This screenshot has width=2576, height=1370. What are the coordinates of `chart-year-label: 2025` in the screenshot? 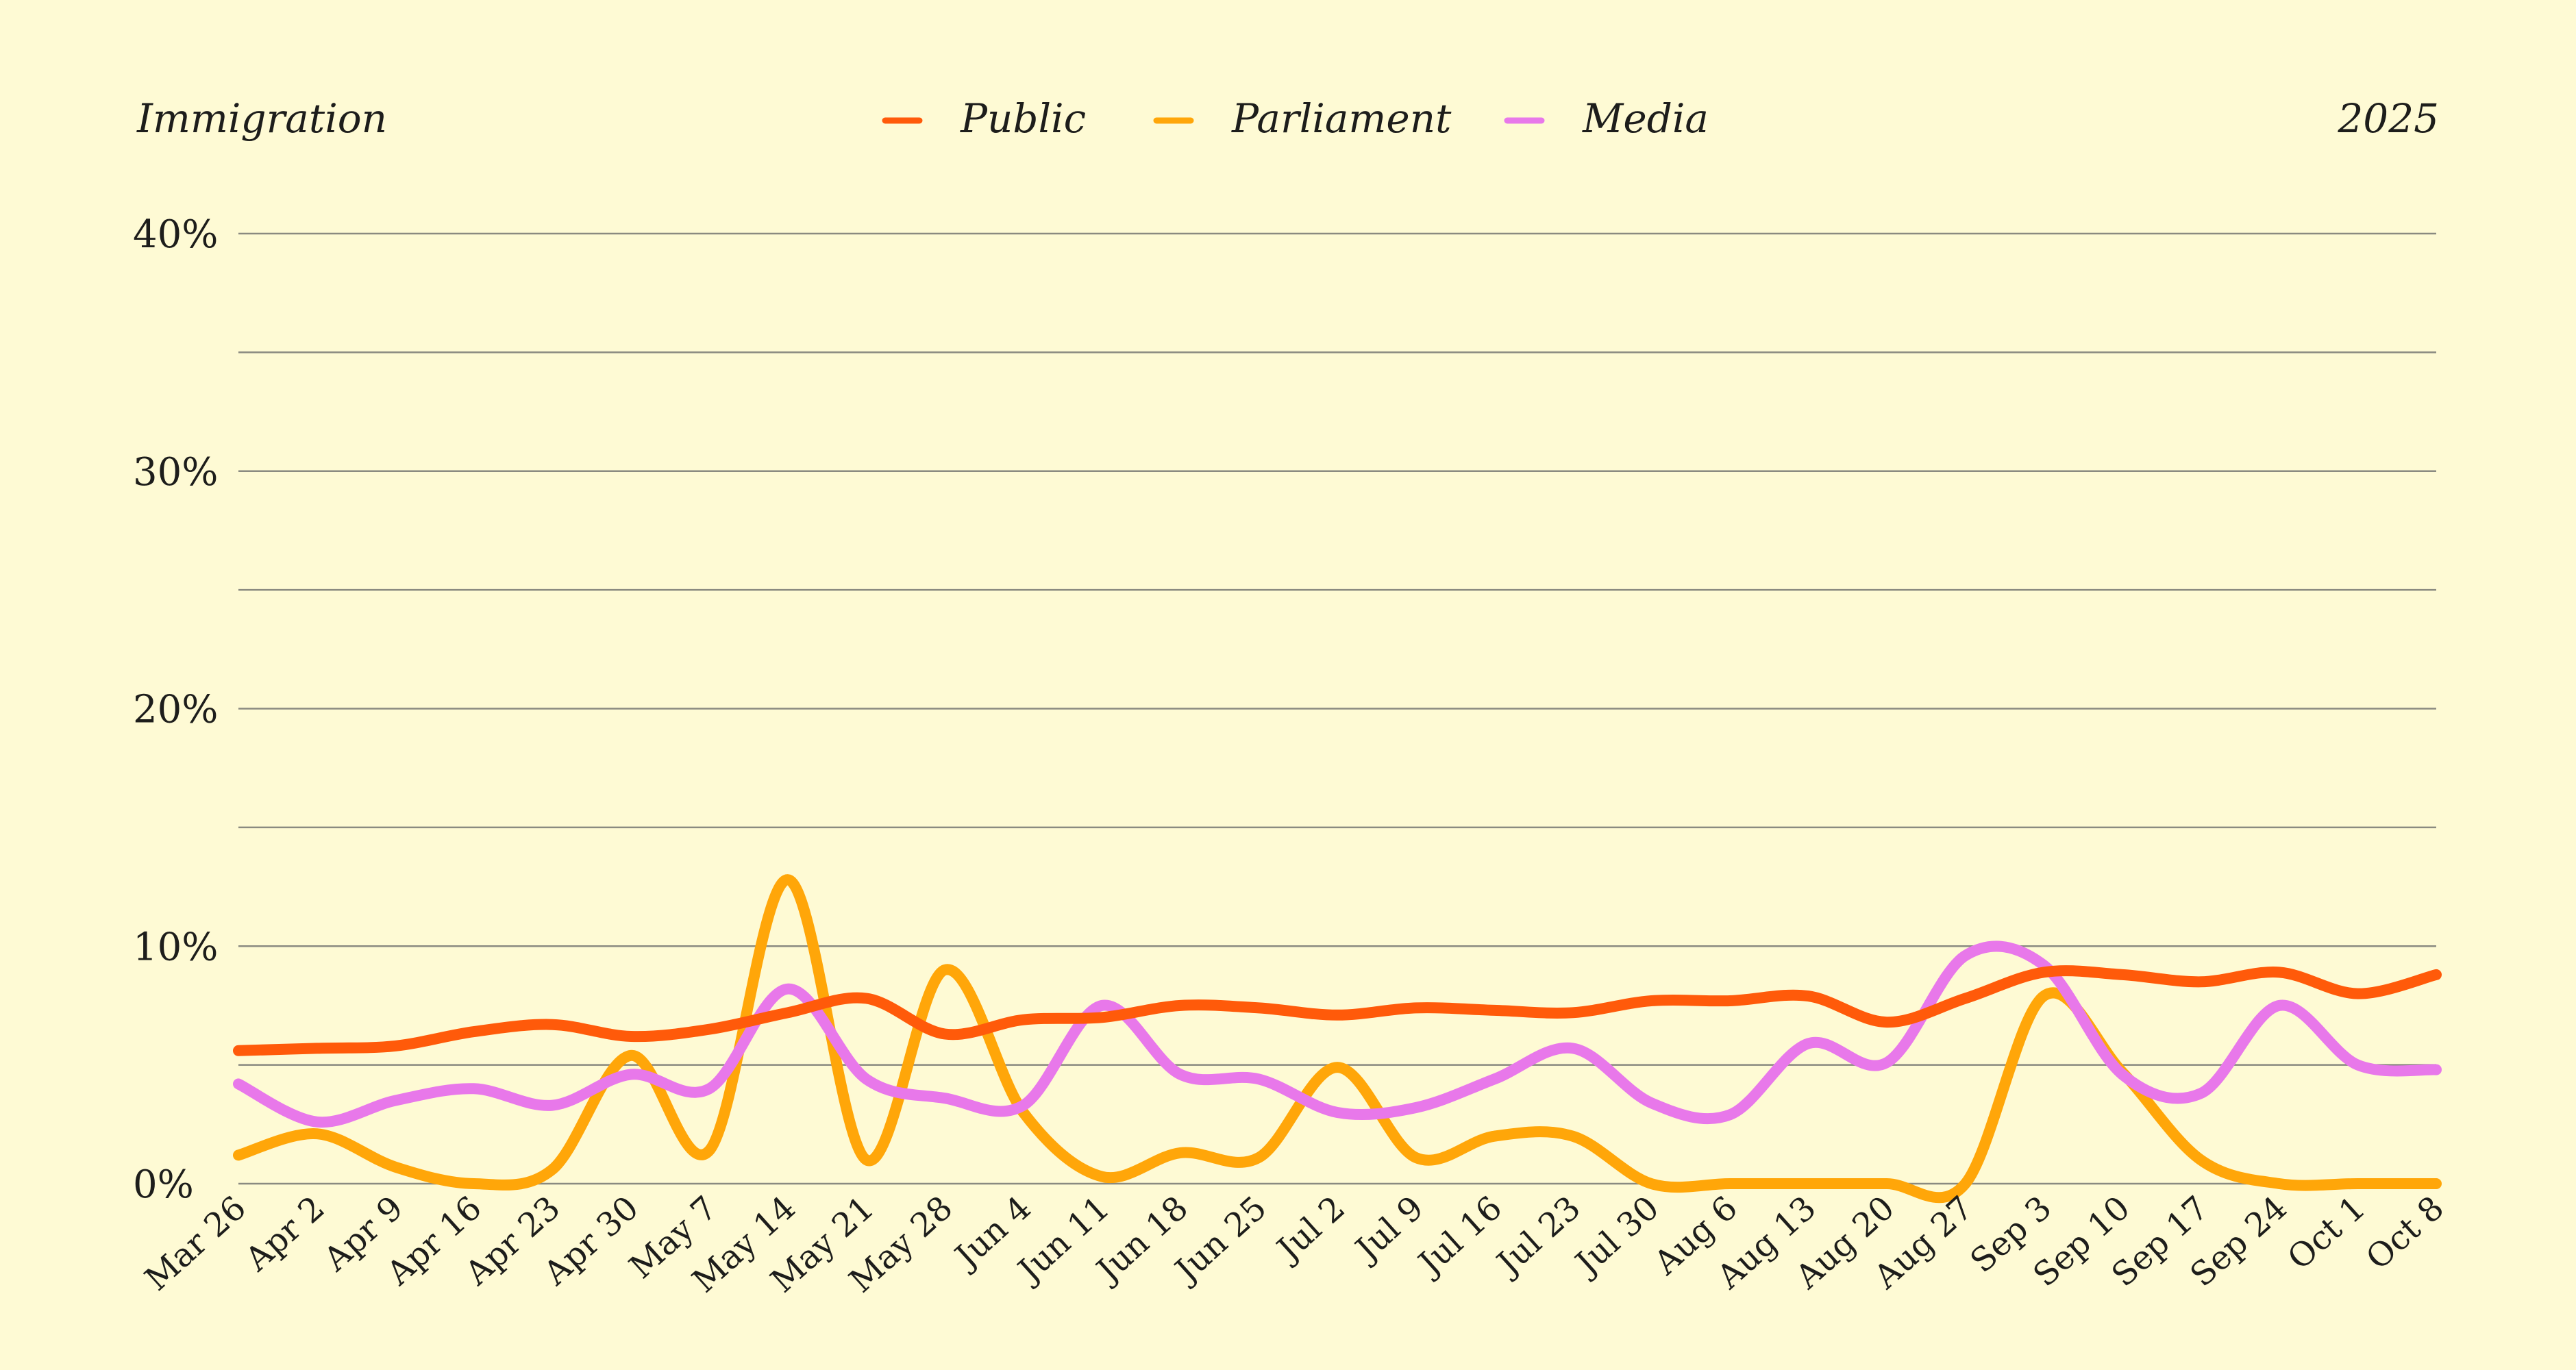 It's located at (2388, 119).